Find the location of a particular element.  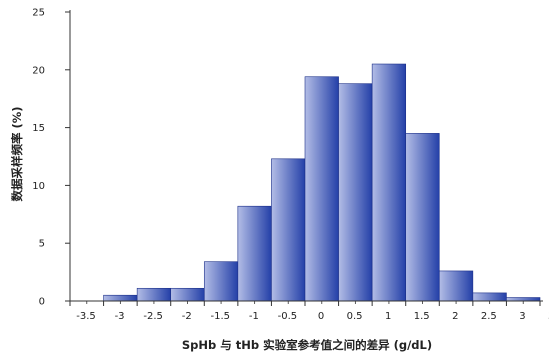

x-tick-label: -2 is located at coordinates (187, 316).